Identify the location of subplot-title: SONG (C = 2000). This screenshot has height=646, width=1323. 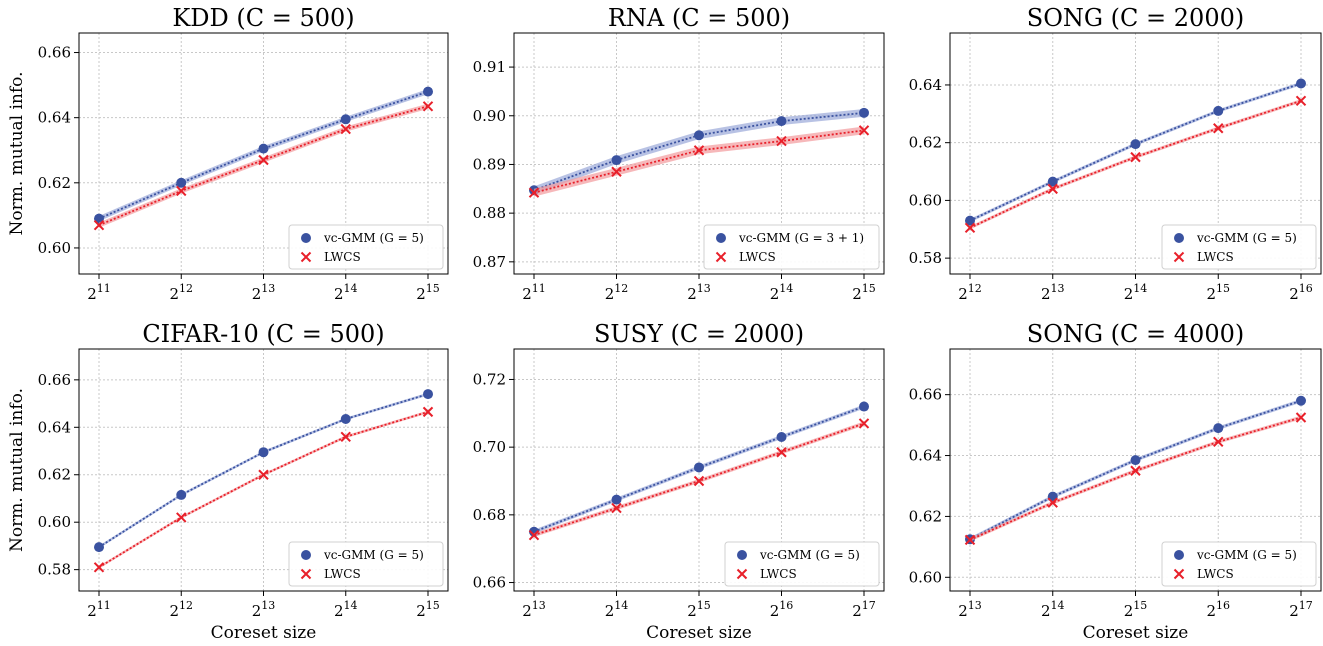
(1135, 18).